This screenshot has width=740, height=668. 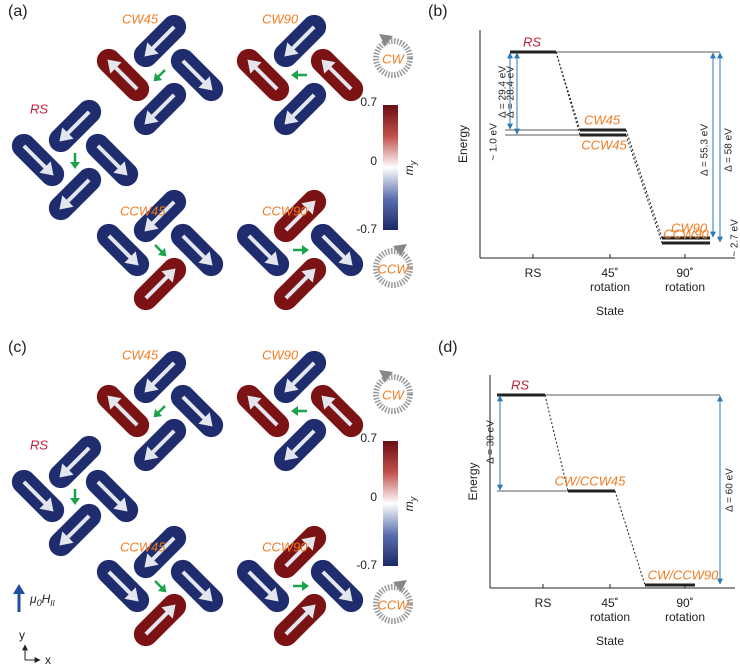 I want to click on rotation-ring-inner, so click(x=393, y=394).